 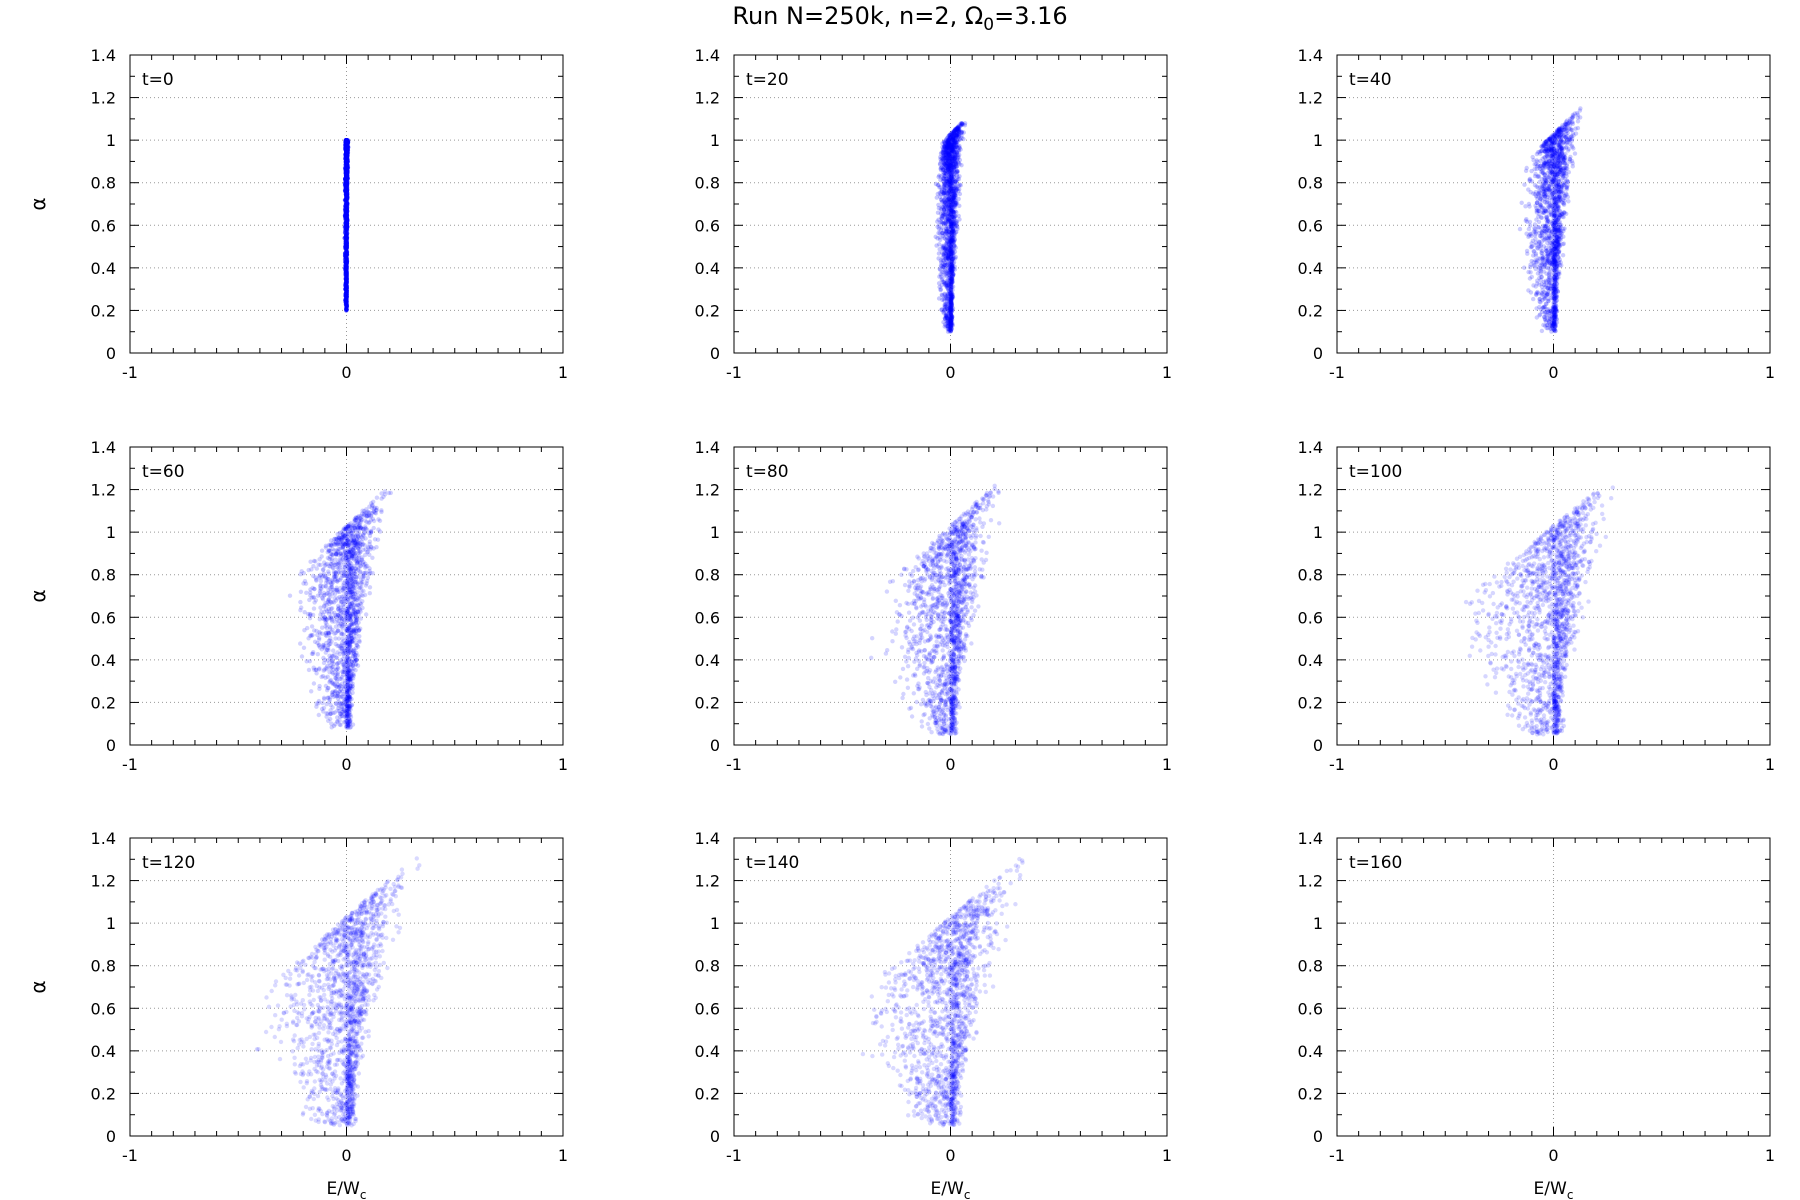 I want to click on grid-lines, so click(x=950, y=204).